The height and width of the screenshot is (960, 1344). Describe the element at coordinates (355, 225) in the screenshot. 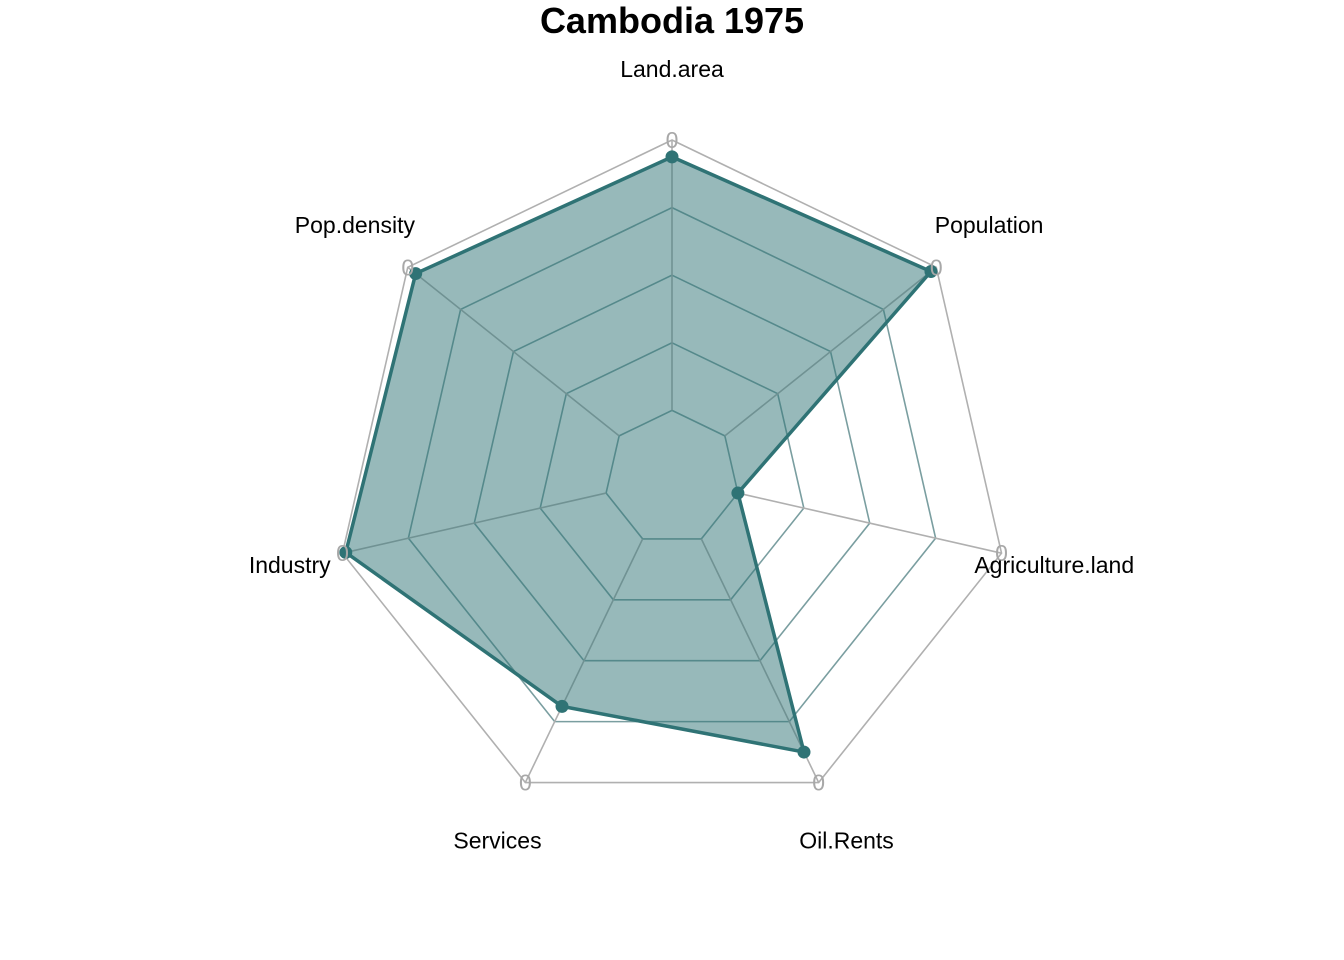

I see `axis-label-pop-density: Pop.density` at that location.